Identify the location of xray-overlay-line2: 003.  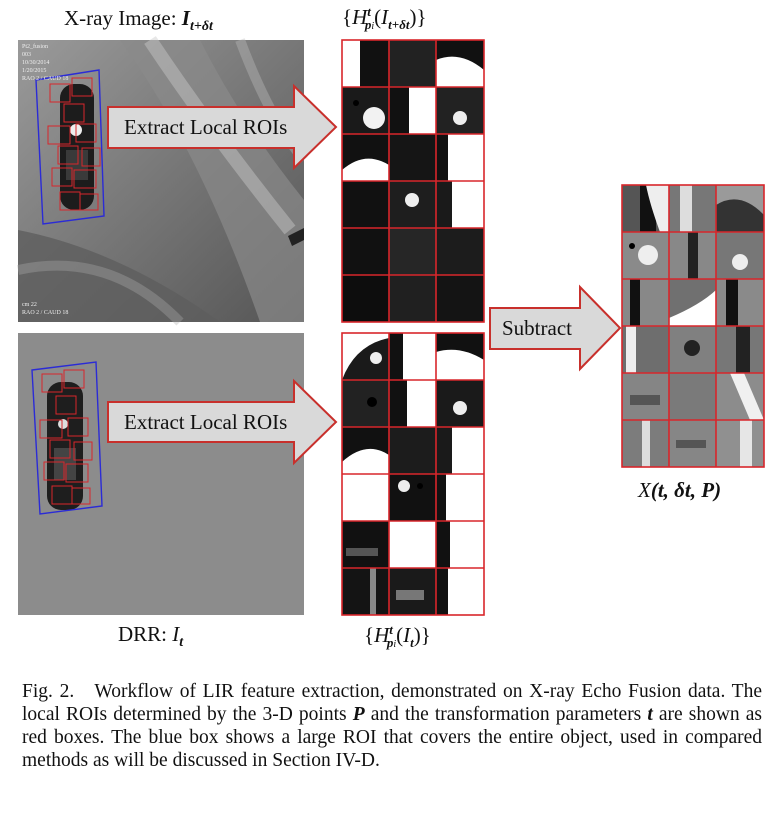
(26, 55).